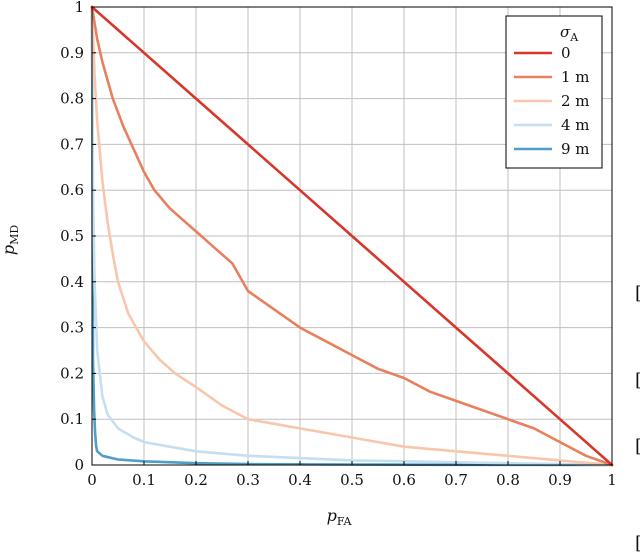 Image resolution: width=640 pixels, height=552 pixels. I want to click on y-tick-label: 0, so click(79, 465).